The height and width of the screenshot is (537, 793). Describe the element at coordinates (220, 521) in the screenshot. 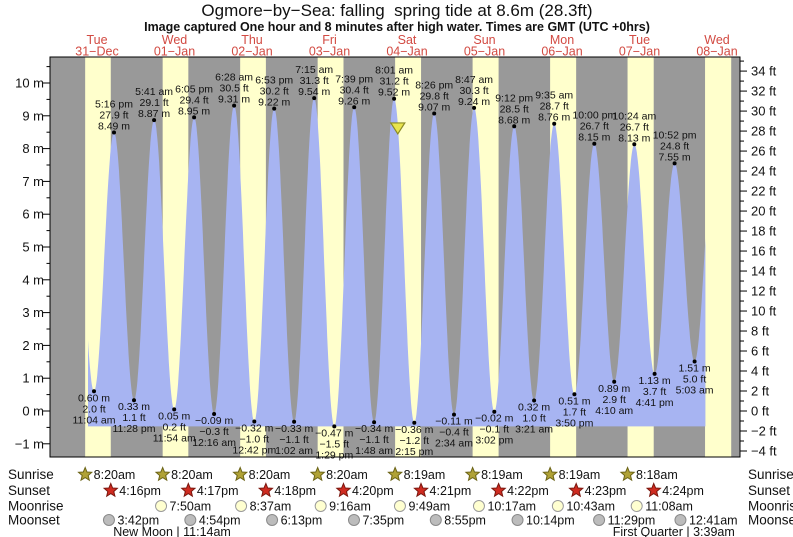

I see `moonset-time: 4:54pm` at that location.